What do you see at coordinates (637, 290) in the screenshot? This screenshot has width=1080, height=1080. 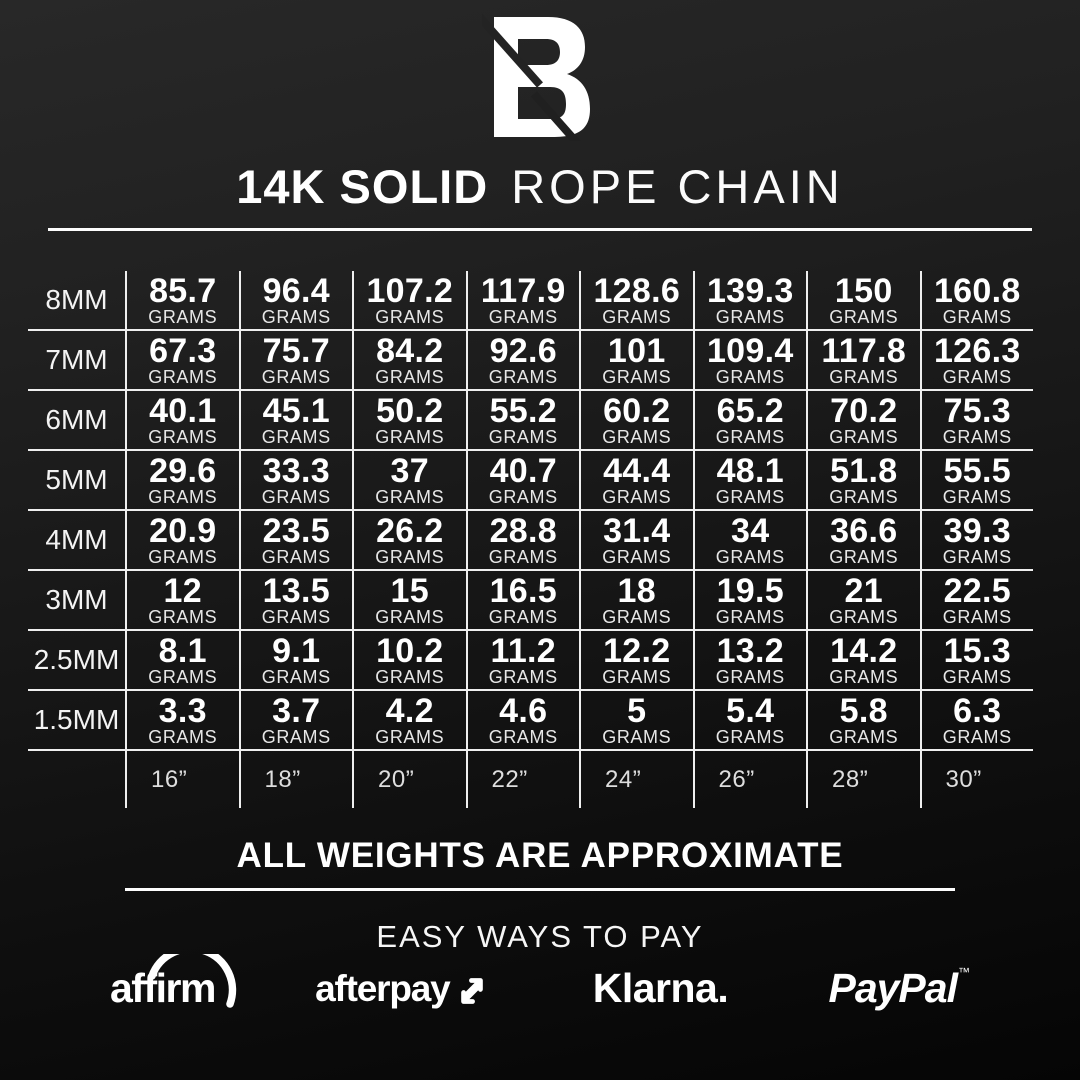 I see `weight-value: 128.6` at bounding box center [637, 290].